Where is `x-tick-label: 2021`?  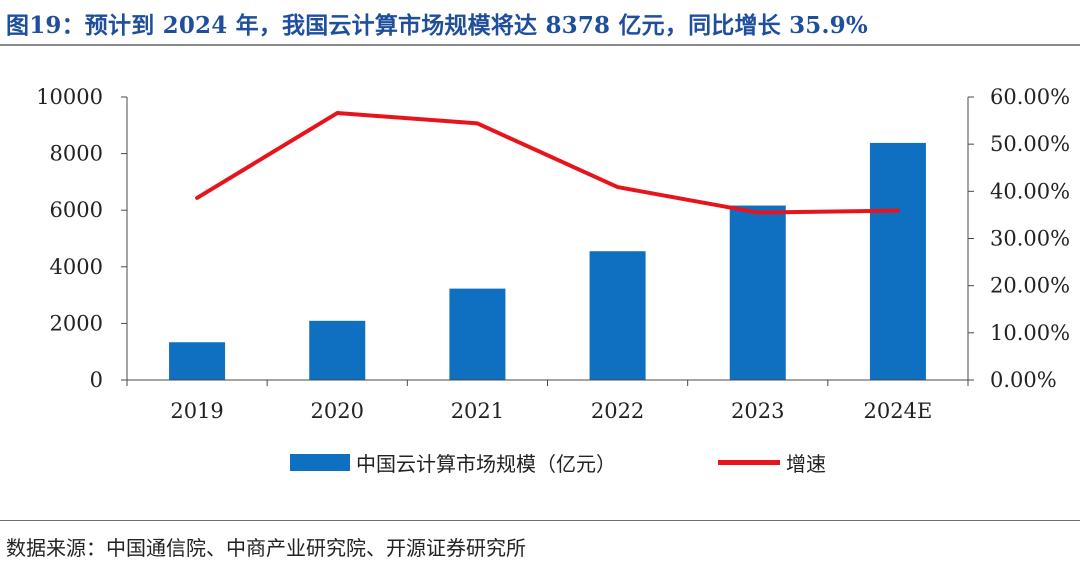 x-tick-label: 2021 is located at coordinates (477, 411).